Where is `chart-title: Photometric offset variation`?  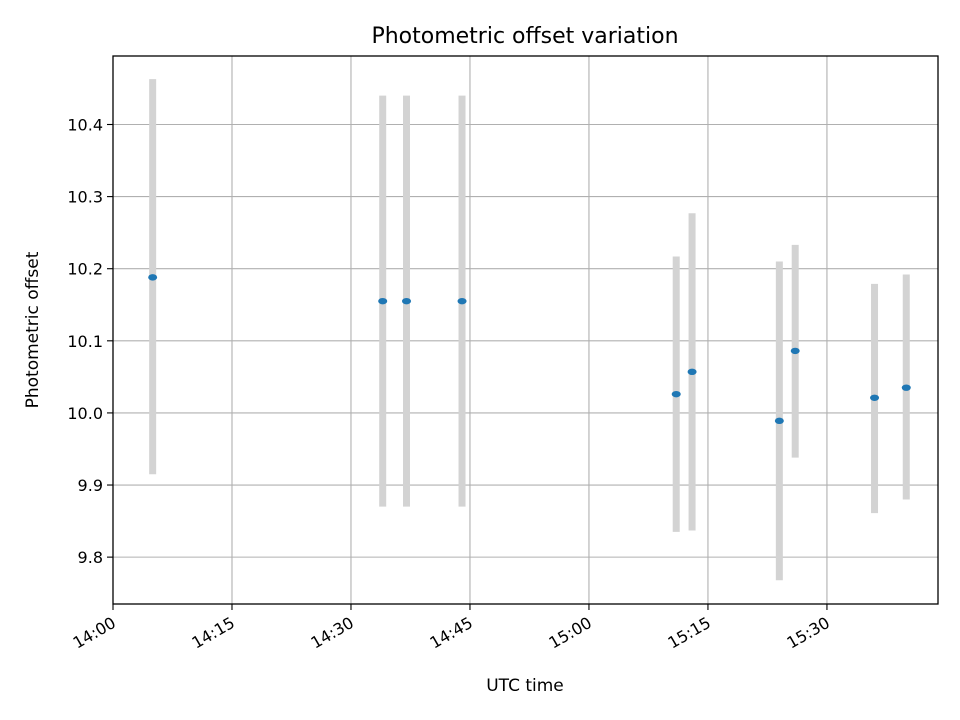 chart-title: Photometric offset variation is located at coordinates (524, 36).